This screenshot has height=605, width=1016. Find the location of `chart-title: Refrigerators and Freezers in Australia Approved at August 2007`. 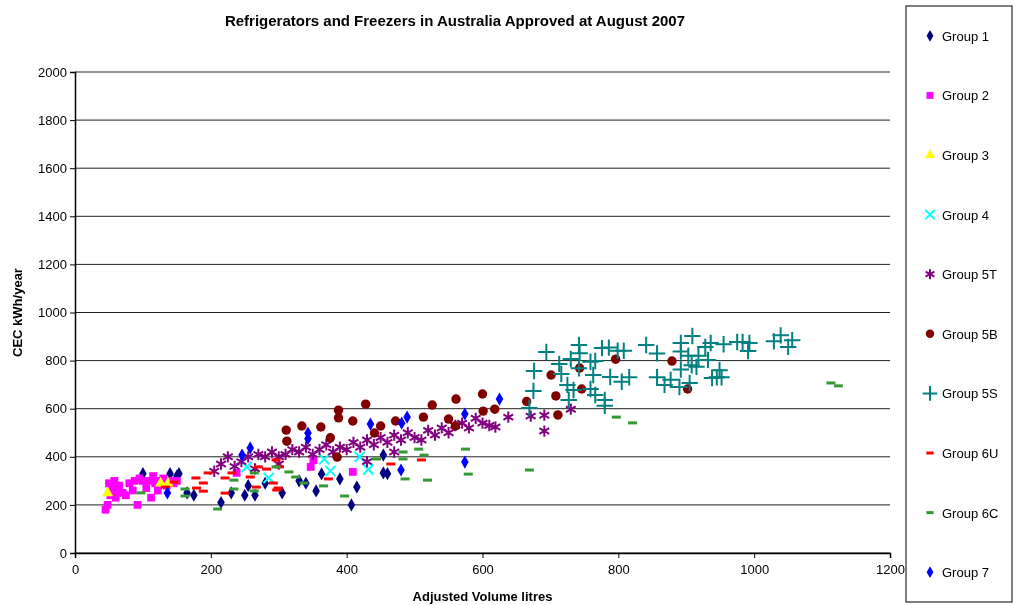

chart-title: Refrigerators and Freezers in Australia Approved at August 2007 is located at coordinates (455, 20).